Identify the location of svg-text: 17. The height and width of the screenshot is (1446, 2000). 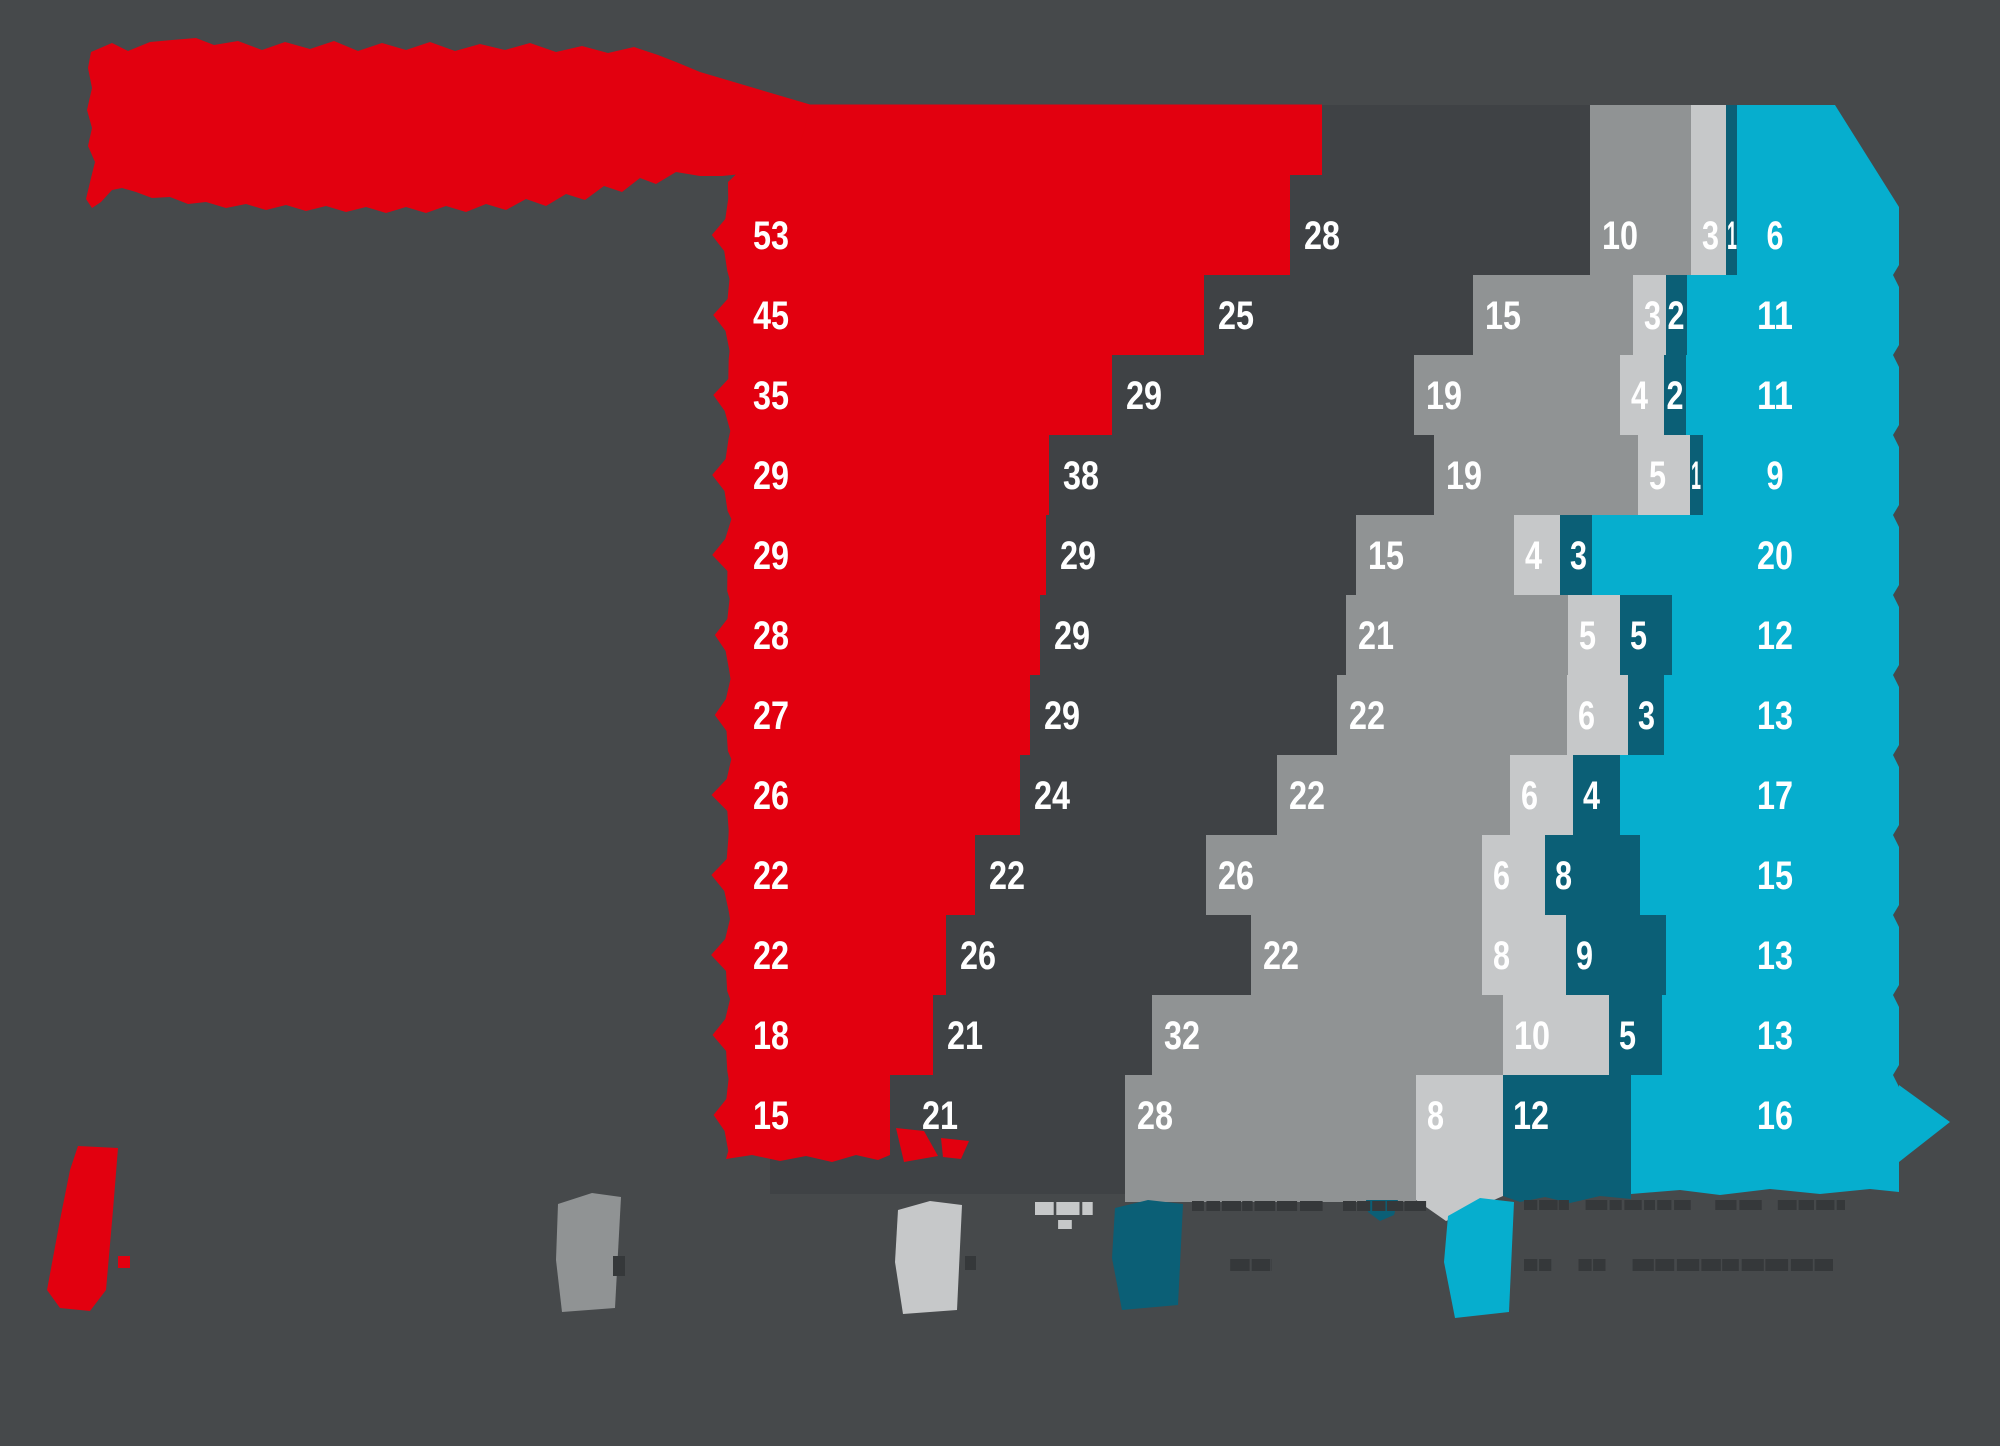
(1775, 796).